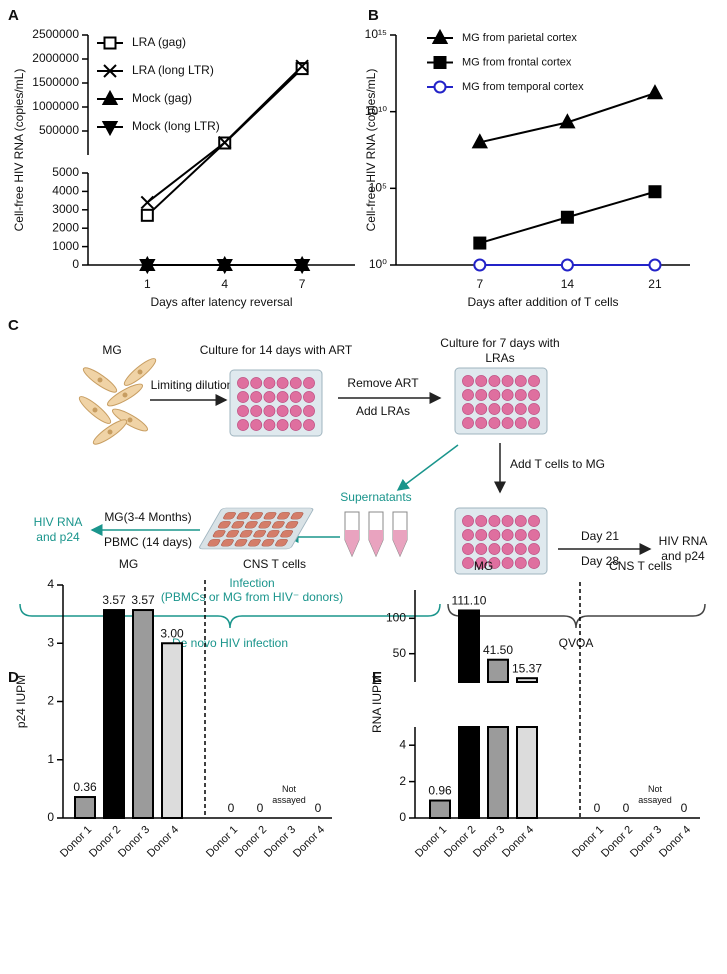  What do you see at coordinates (376, 111) in the screenshot?
I see `y-tick-label: 10¹⁰` at bounding box center [376, 111].